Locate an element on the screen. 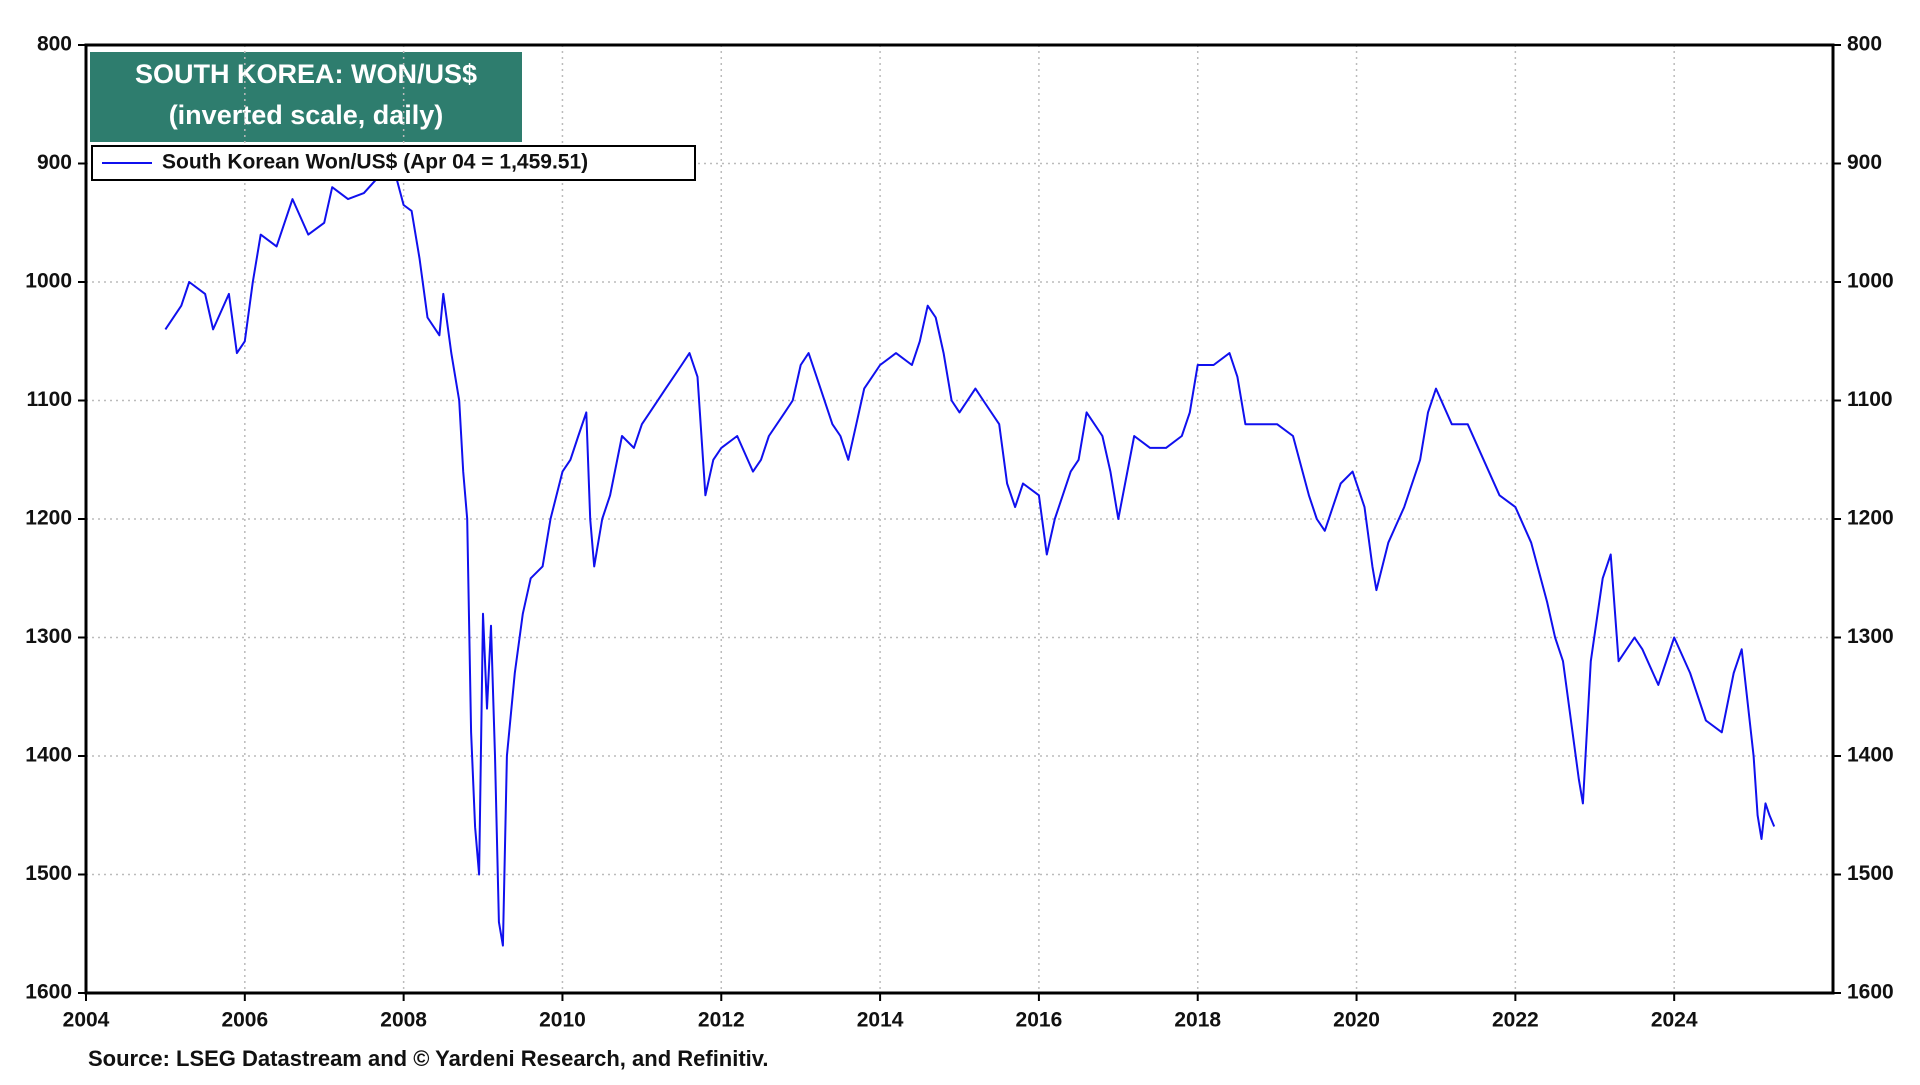 This screenshot has height=1085, width=1920. y-tick-label: 1100 is located at coordinates (49, 399).